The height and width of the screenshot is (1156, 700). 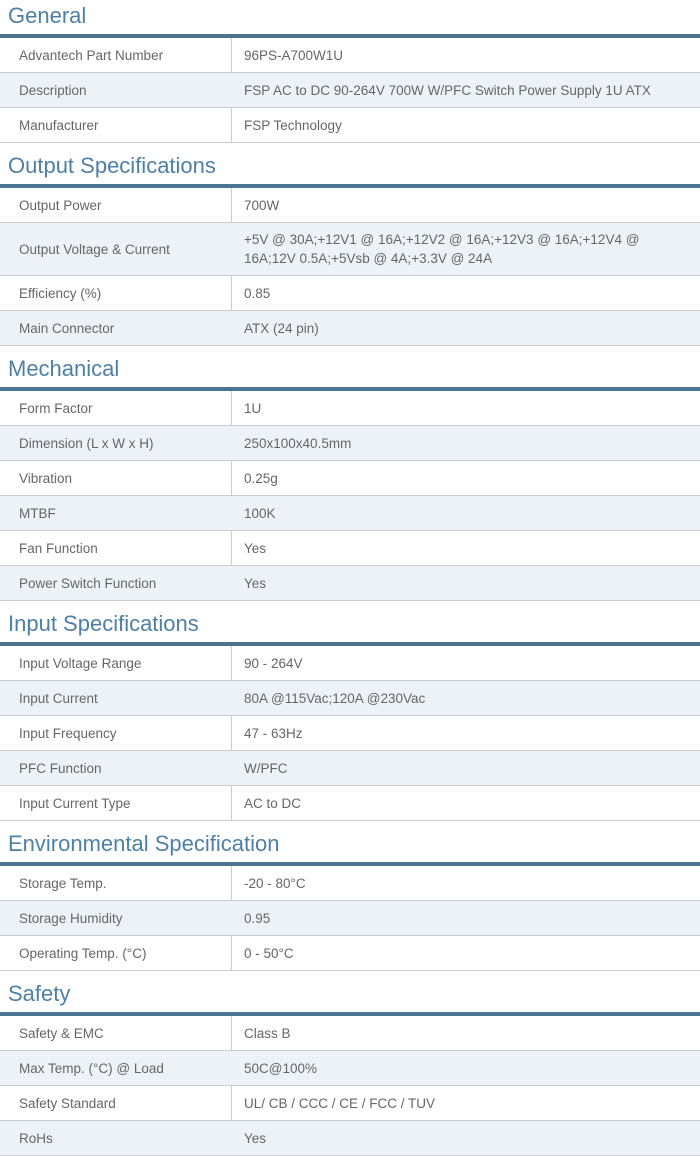 I want to click on spec-row: Safety & EMC Class B, so click(x=350, y=1033).